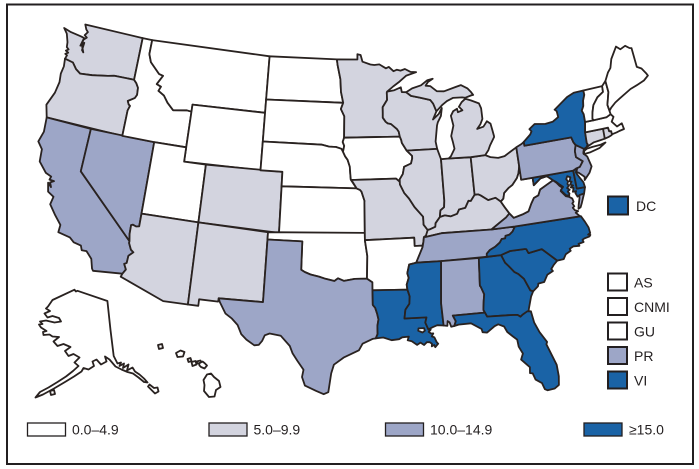 The height and width of the screenshot is (469, 699). Describe the element at coordinates (277, 430) in the screenshot. I see `svg-text: 5.0–9.9` at that location.